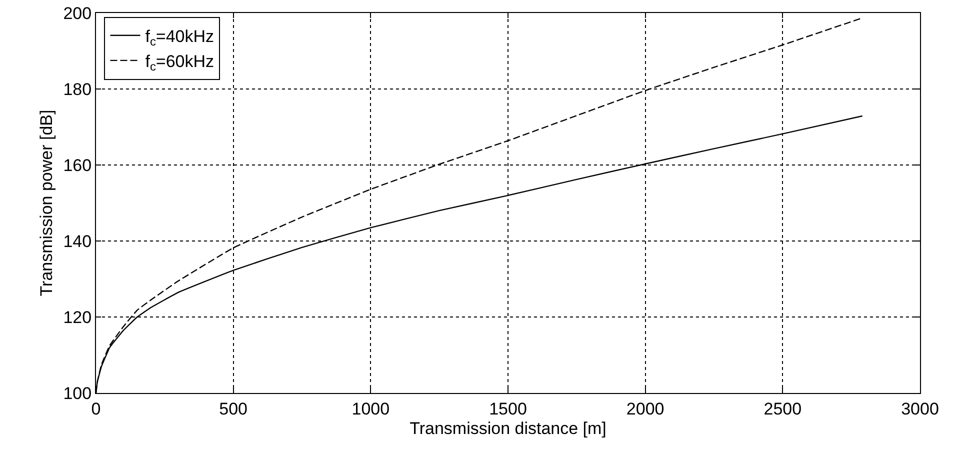 The image size is (953, 457). I want to click on x-tick-label: 1500, so click(508, 408).